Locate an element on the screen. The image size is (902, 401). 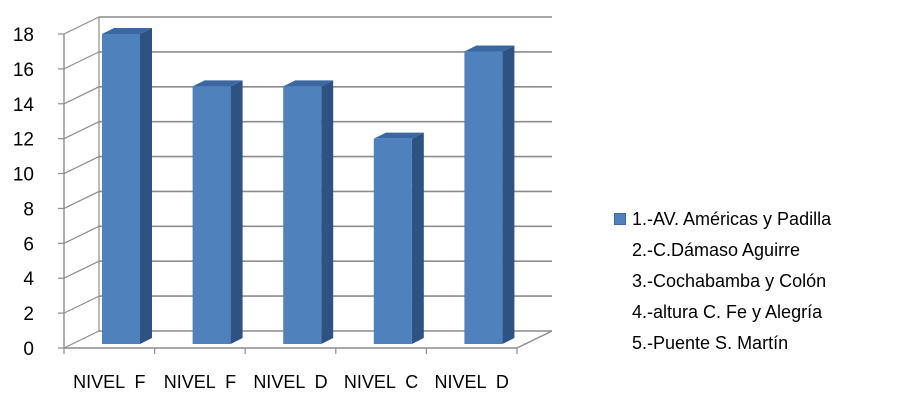
y-tick-label: 10 is located at coordinates (23, 175).